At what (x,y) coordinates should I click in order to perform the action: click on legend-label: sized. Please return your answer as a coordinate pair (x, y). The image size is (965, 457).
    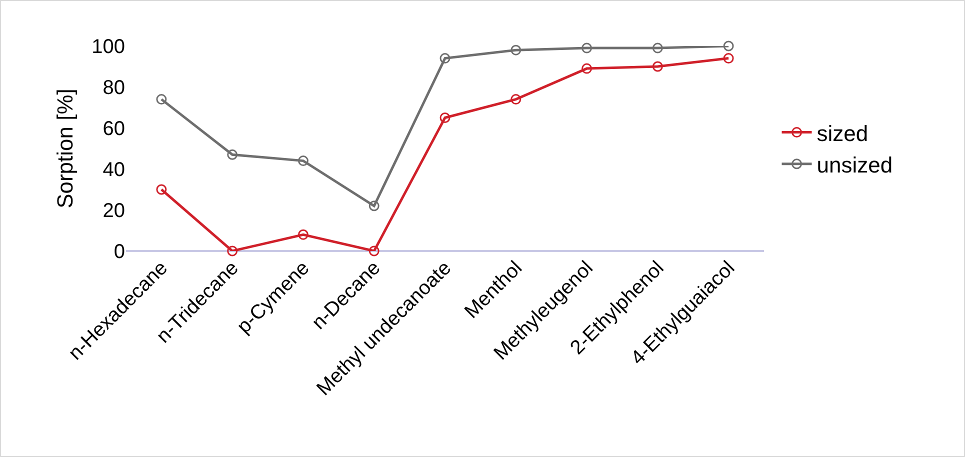
    Looking at the image, I should click on (842, 133).